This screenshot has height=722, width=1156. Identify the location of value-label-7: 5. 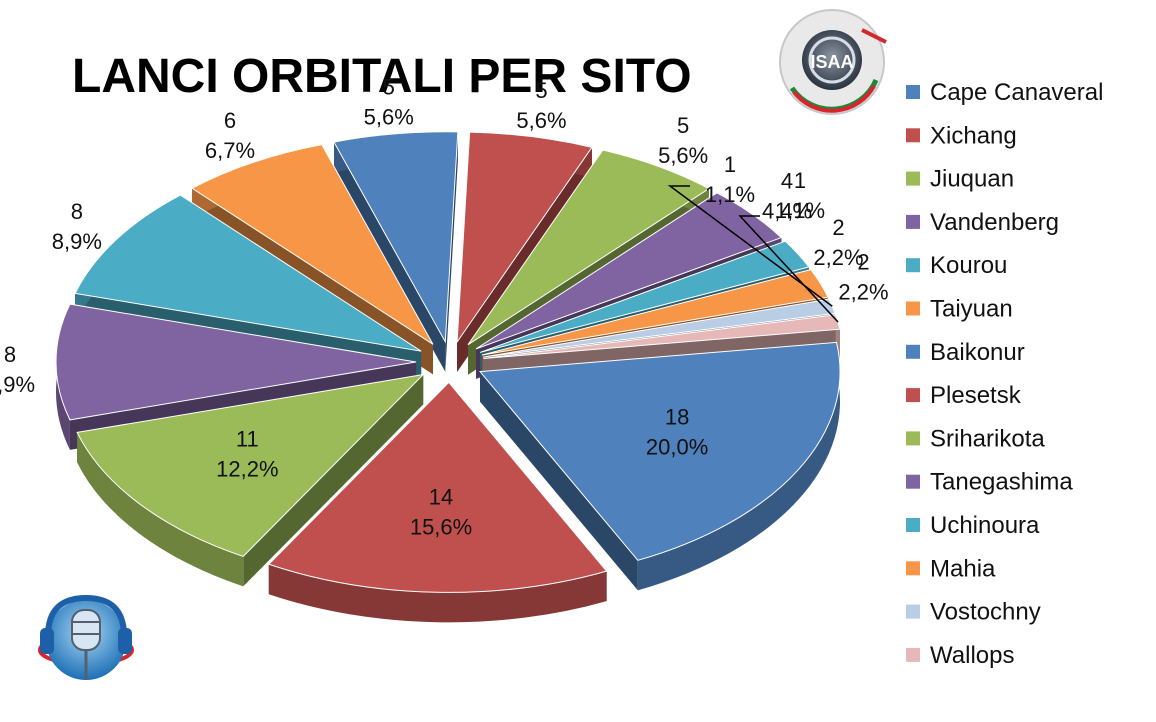
(541, 90).